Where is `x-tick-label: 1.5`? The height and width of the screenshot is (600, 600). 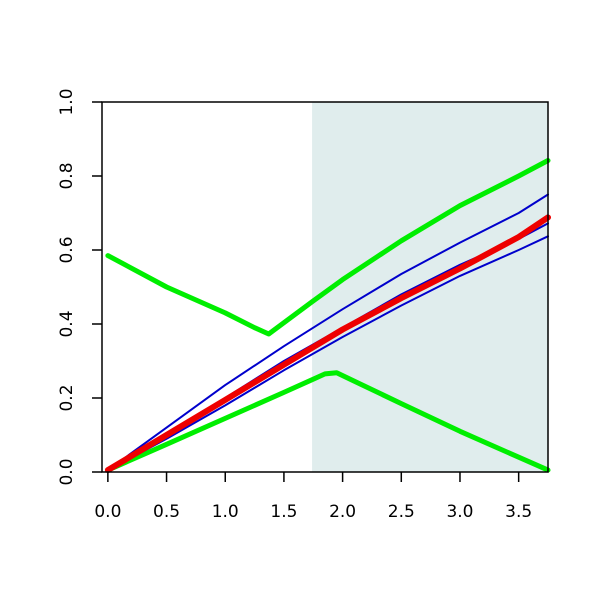
x-tick-label: 1.5 is located at coordinates (283, 512).